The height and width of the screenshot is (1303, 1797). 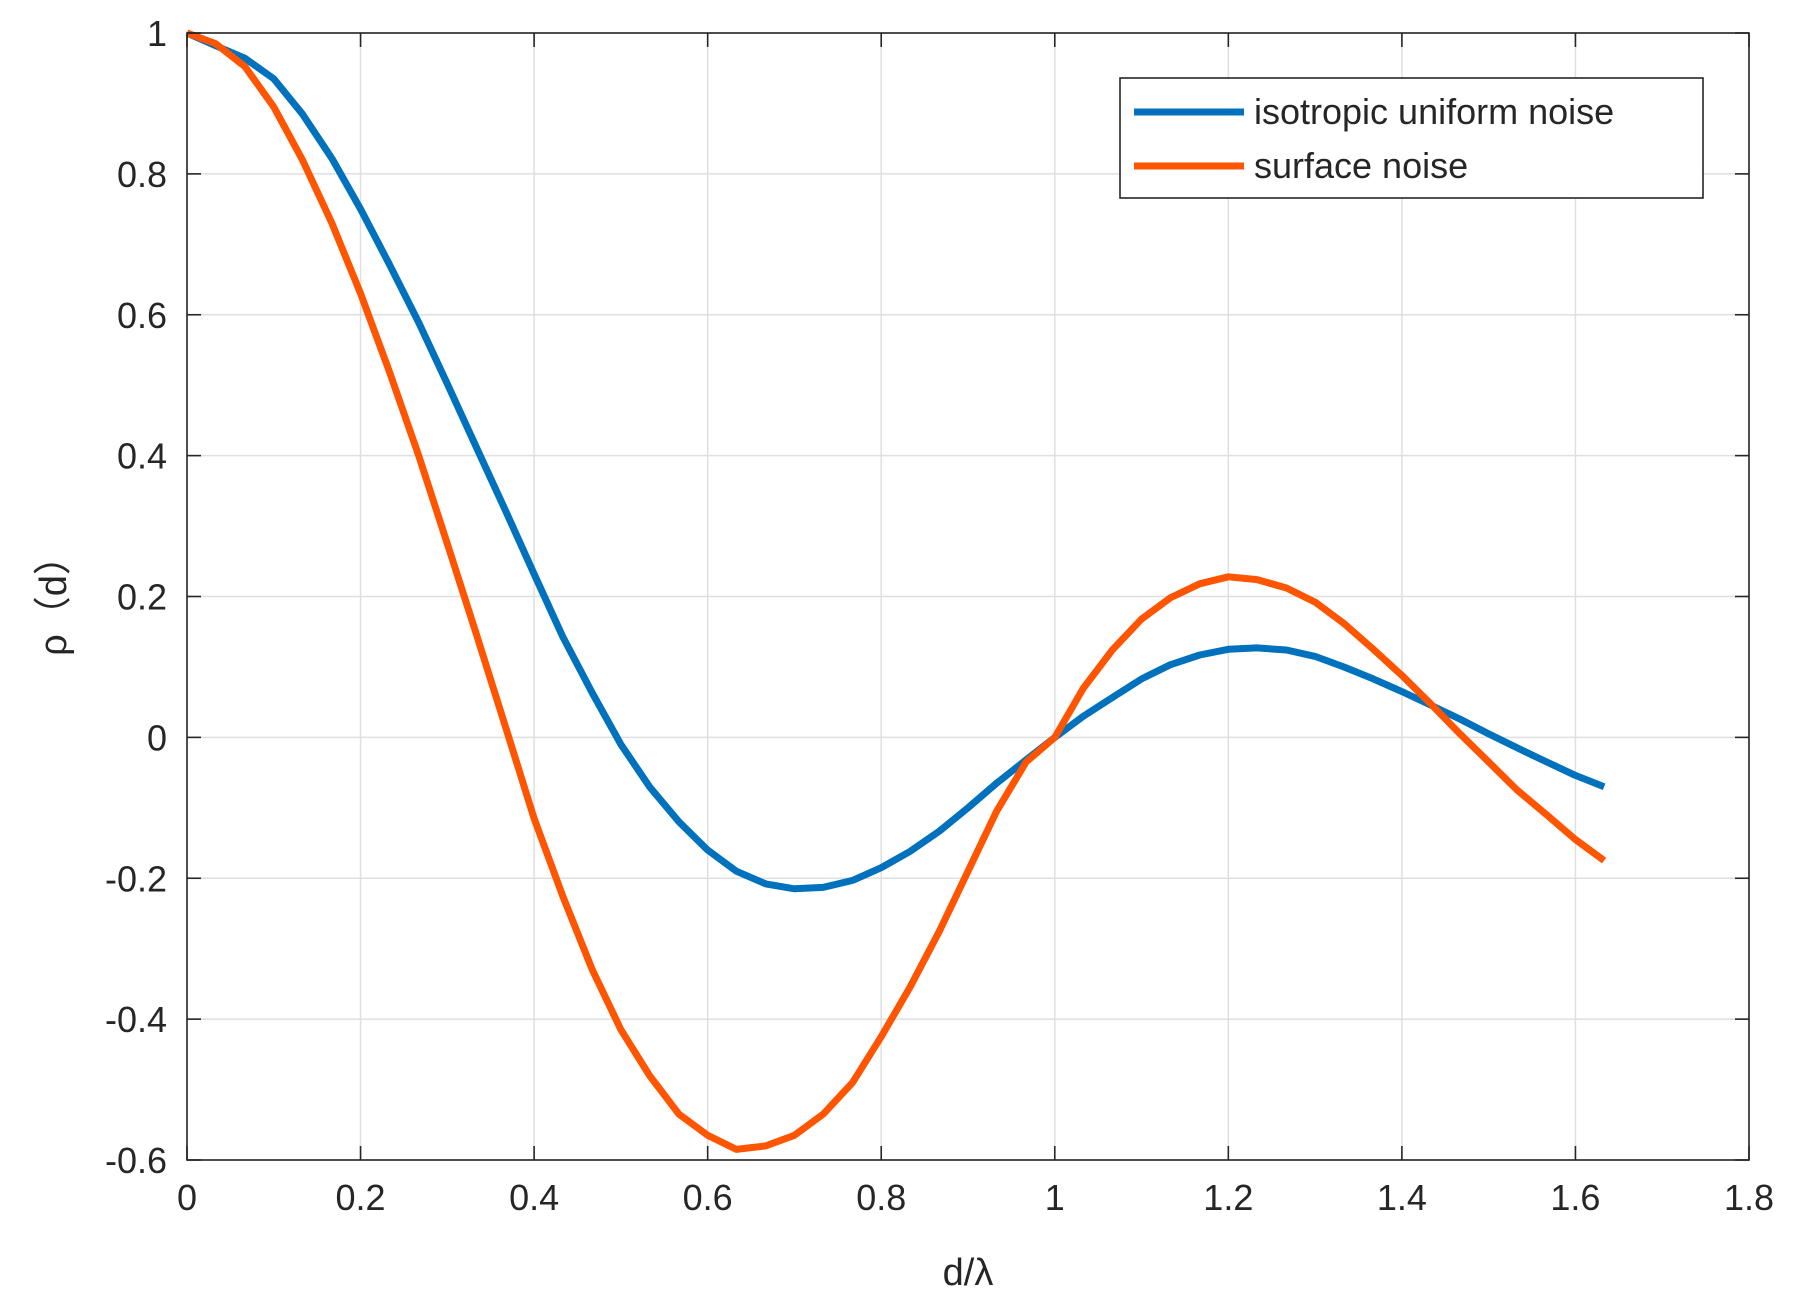 I want to click on x-axis-label: d/λ, so click(x=968, y=1273).